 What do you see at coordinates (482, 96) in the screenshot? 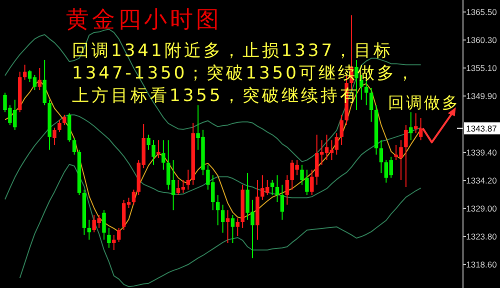
I see `y-tick-label: 1349.90` at bounding box center [482, 96].